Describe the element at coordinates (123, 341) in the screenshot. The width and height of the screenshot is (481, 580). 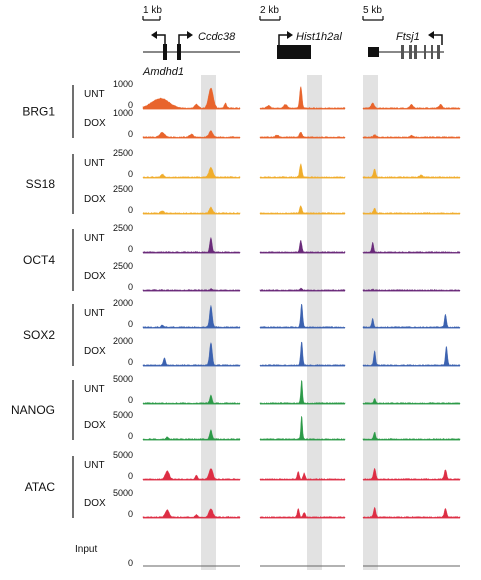
I see `ytick-max: 2000` at that location.